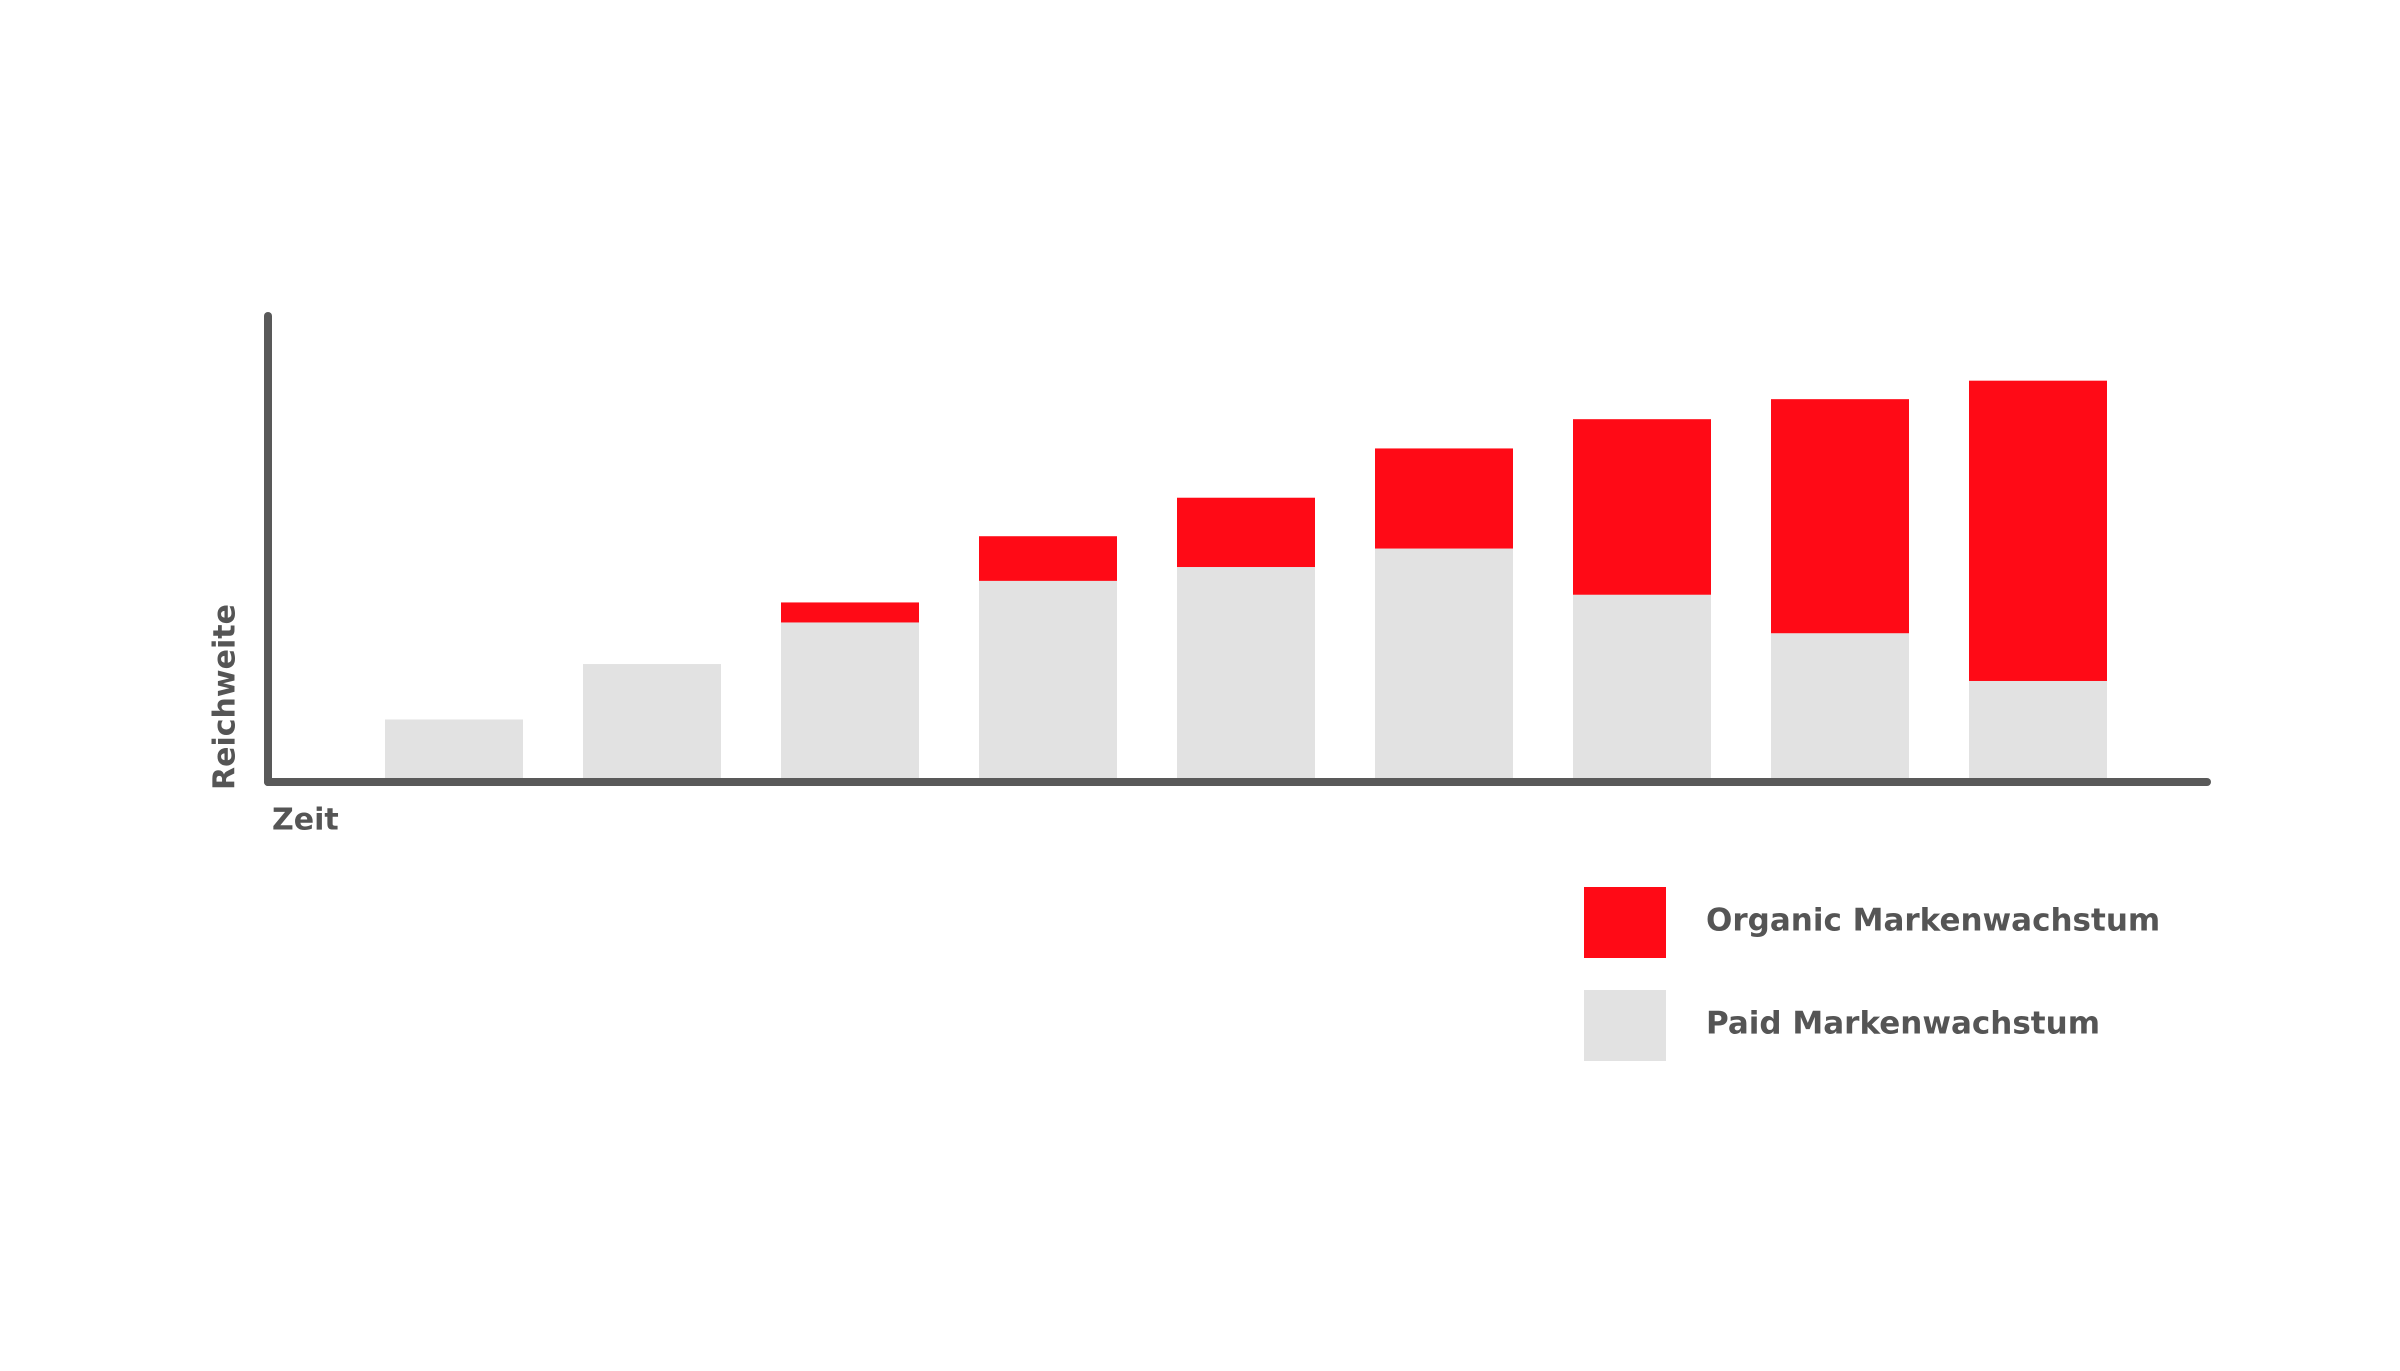 The height and width of the screenshot is (1371, 2400). What do you see at coordinates (1903, 1024) in the screenshot?
I see `legend-label: Paid Markenwachstum` at bounding box center [1903, 1024].